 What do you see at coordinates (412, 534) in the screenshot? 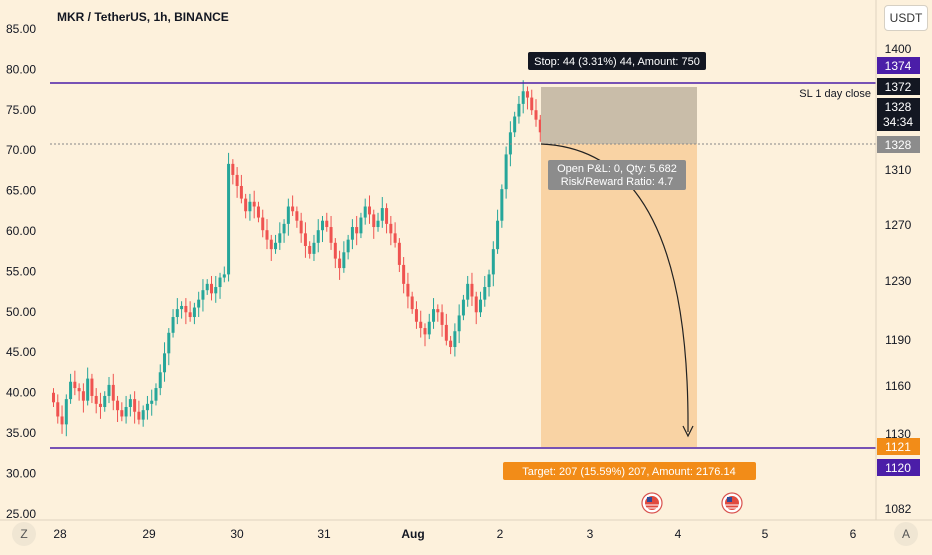
I see `time-axis-label: Aug` at bounding box center [412, 534].